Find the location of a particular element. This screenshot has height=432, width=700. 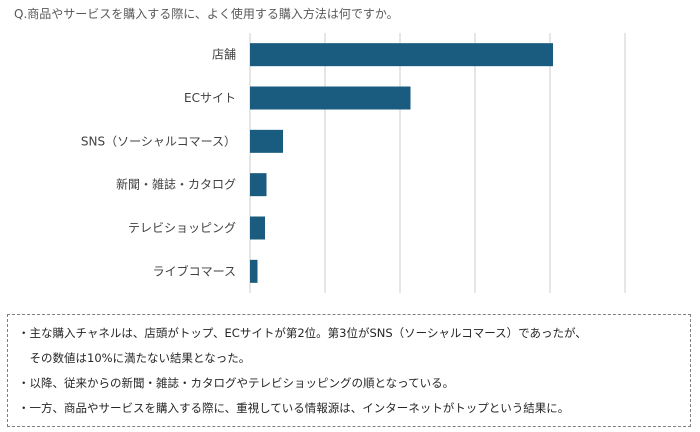

category-label: ライブコマース is located at coordinates (194, 270).